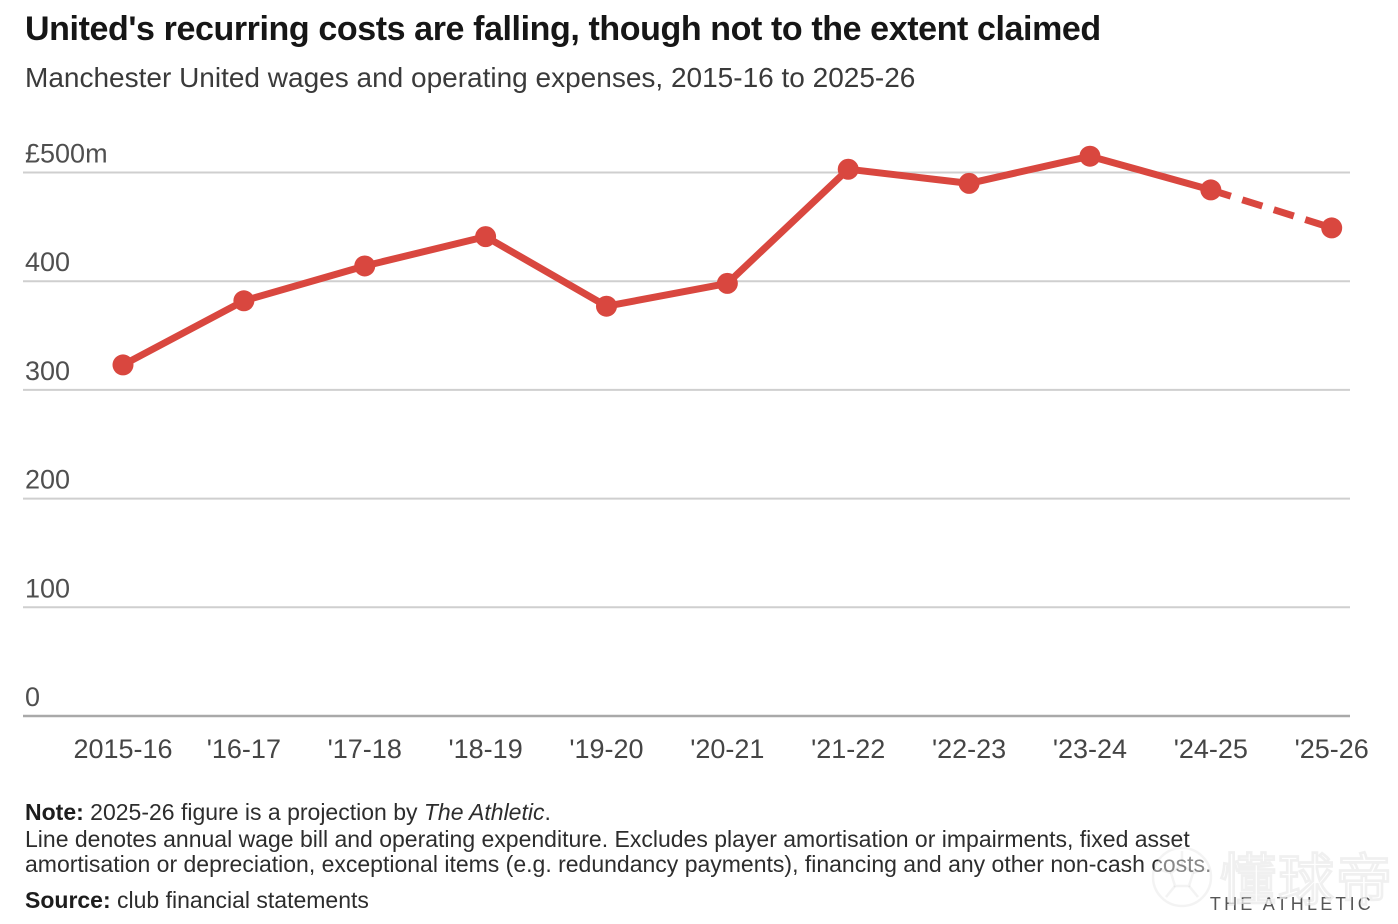 The height and width of the screenshot is (924, 1398). Describe the element at coordinates (1211, 749) in the screenshot. I see `x-tick-label: '24-25` at that location.